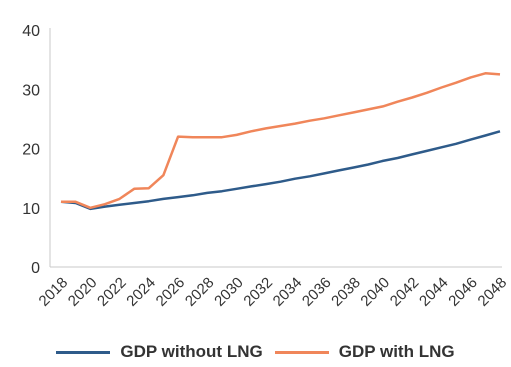 The width and height of the screenshot is (511, 367). I want to click on x-tick-label: 2048, so click(493, 292).